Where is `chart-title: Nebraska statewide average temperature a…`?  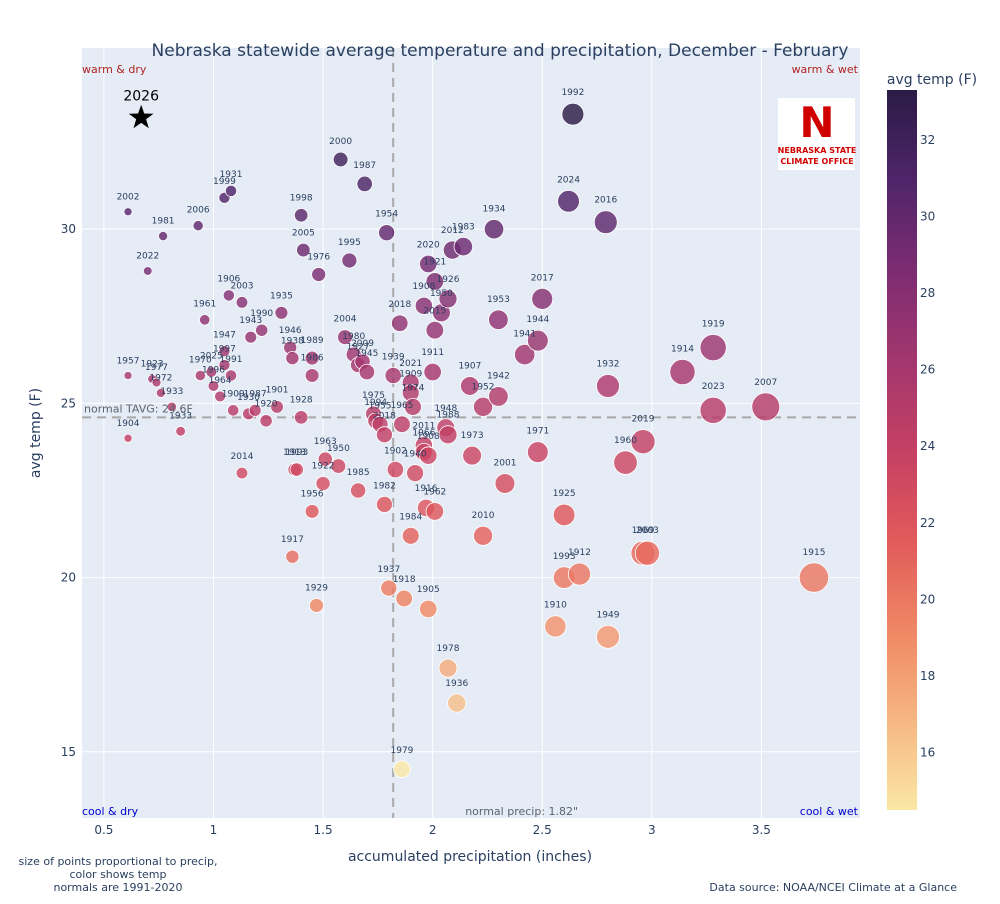
chart-title: Nebraska statewide average temperature a… is located at coordinates (500, 51).